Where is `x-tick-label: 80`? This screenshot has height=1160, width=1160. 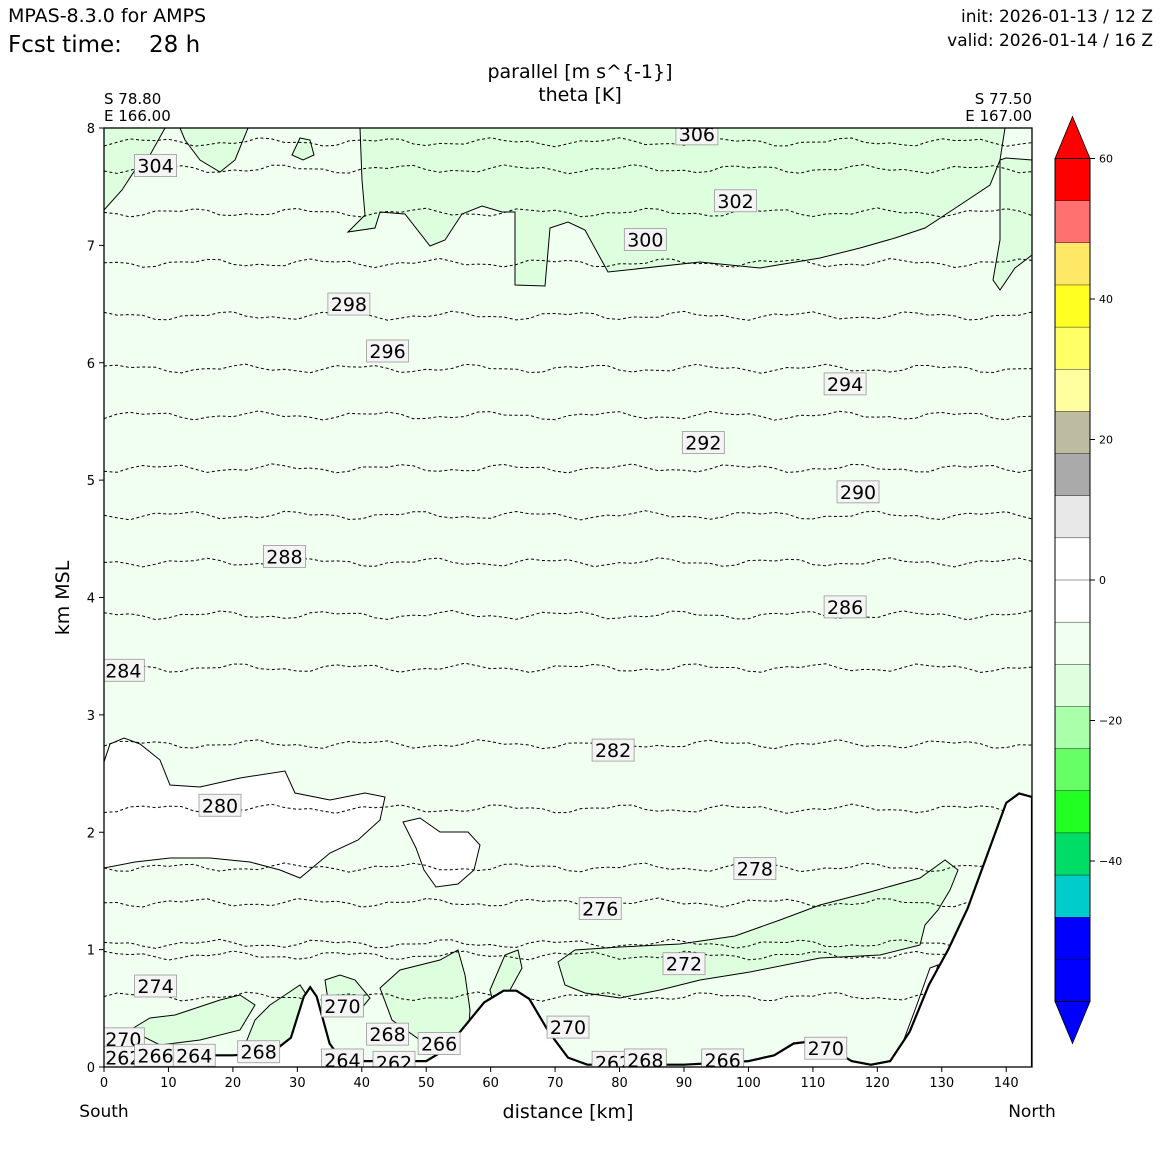
x-tick-label: 80 is located at coordinates (619, 1083).